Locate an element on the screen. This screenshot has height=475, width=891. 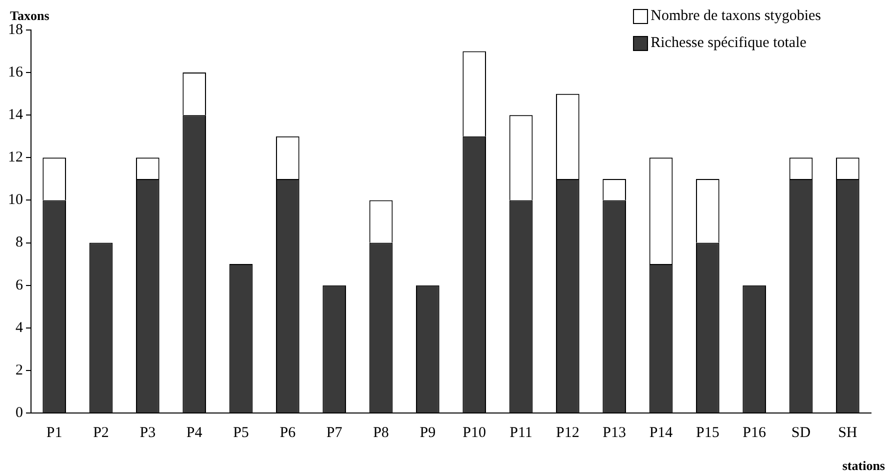
y-tick-label: 4 is located at coordinates (20, 328).